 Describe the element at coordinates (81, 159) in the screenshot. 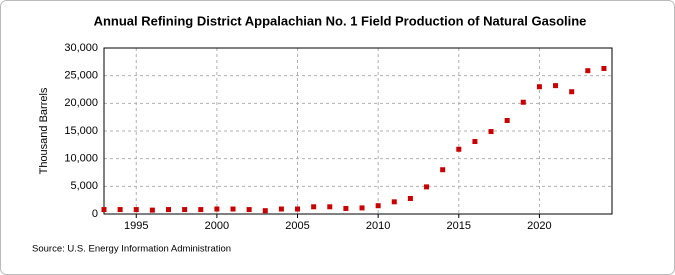

I see `y-tick-label: 10,000` at that location.